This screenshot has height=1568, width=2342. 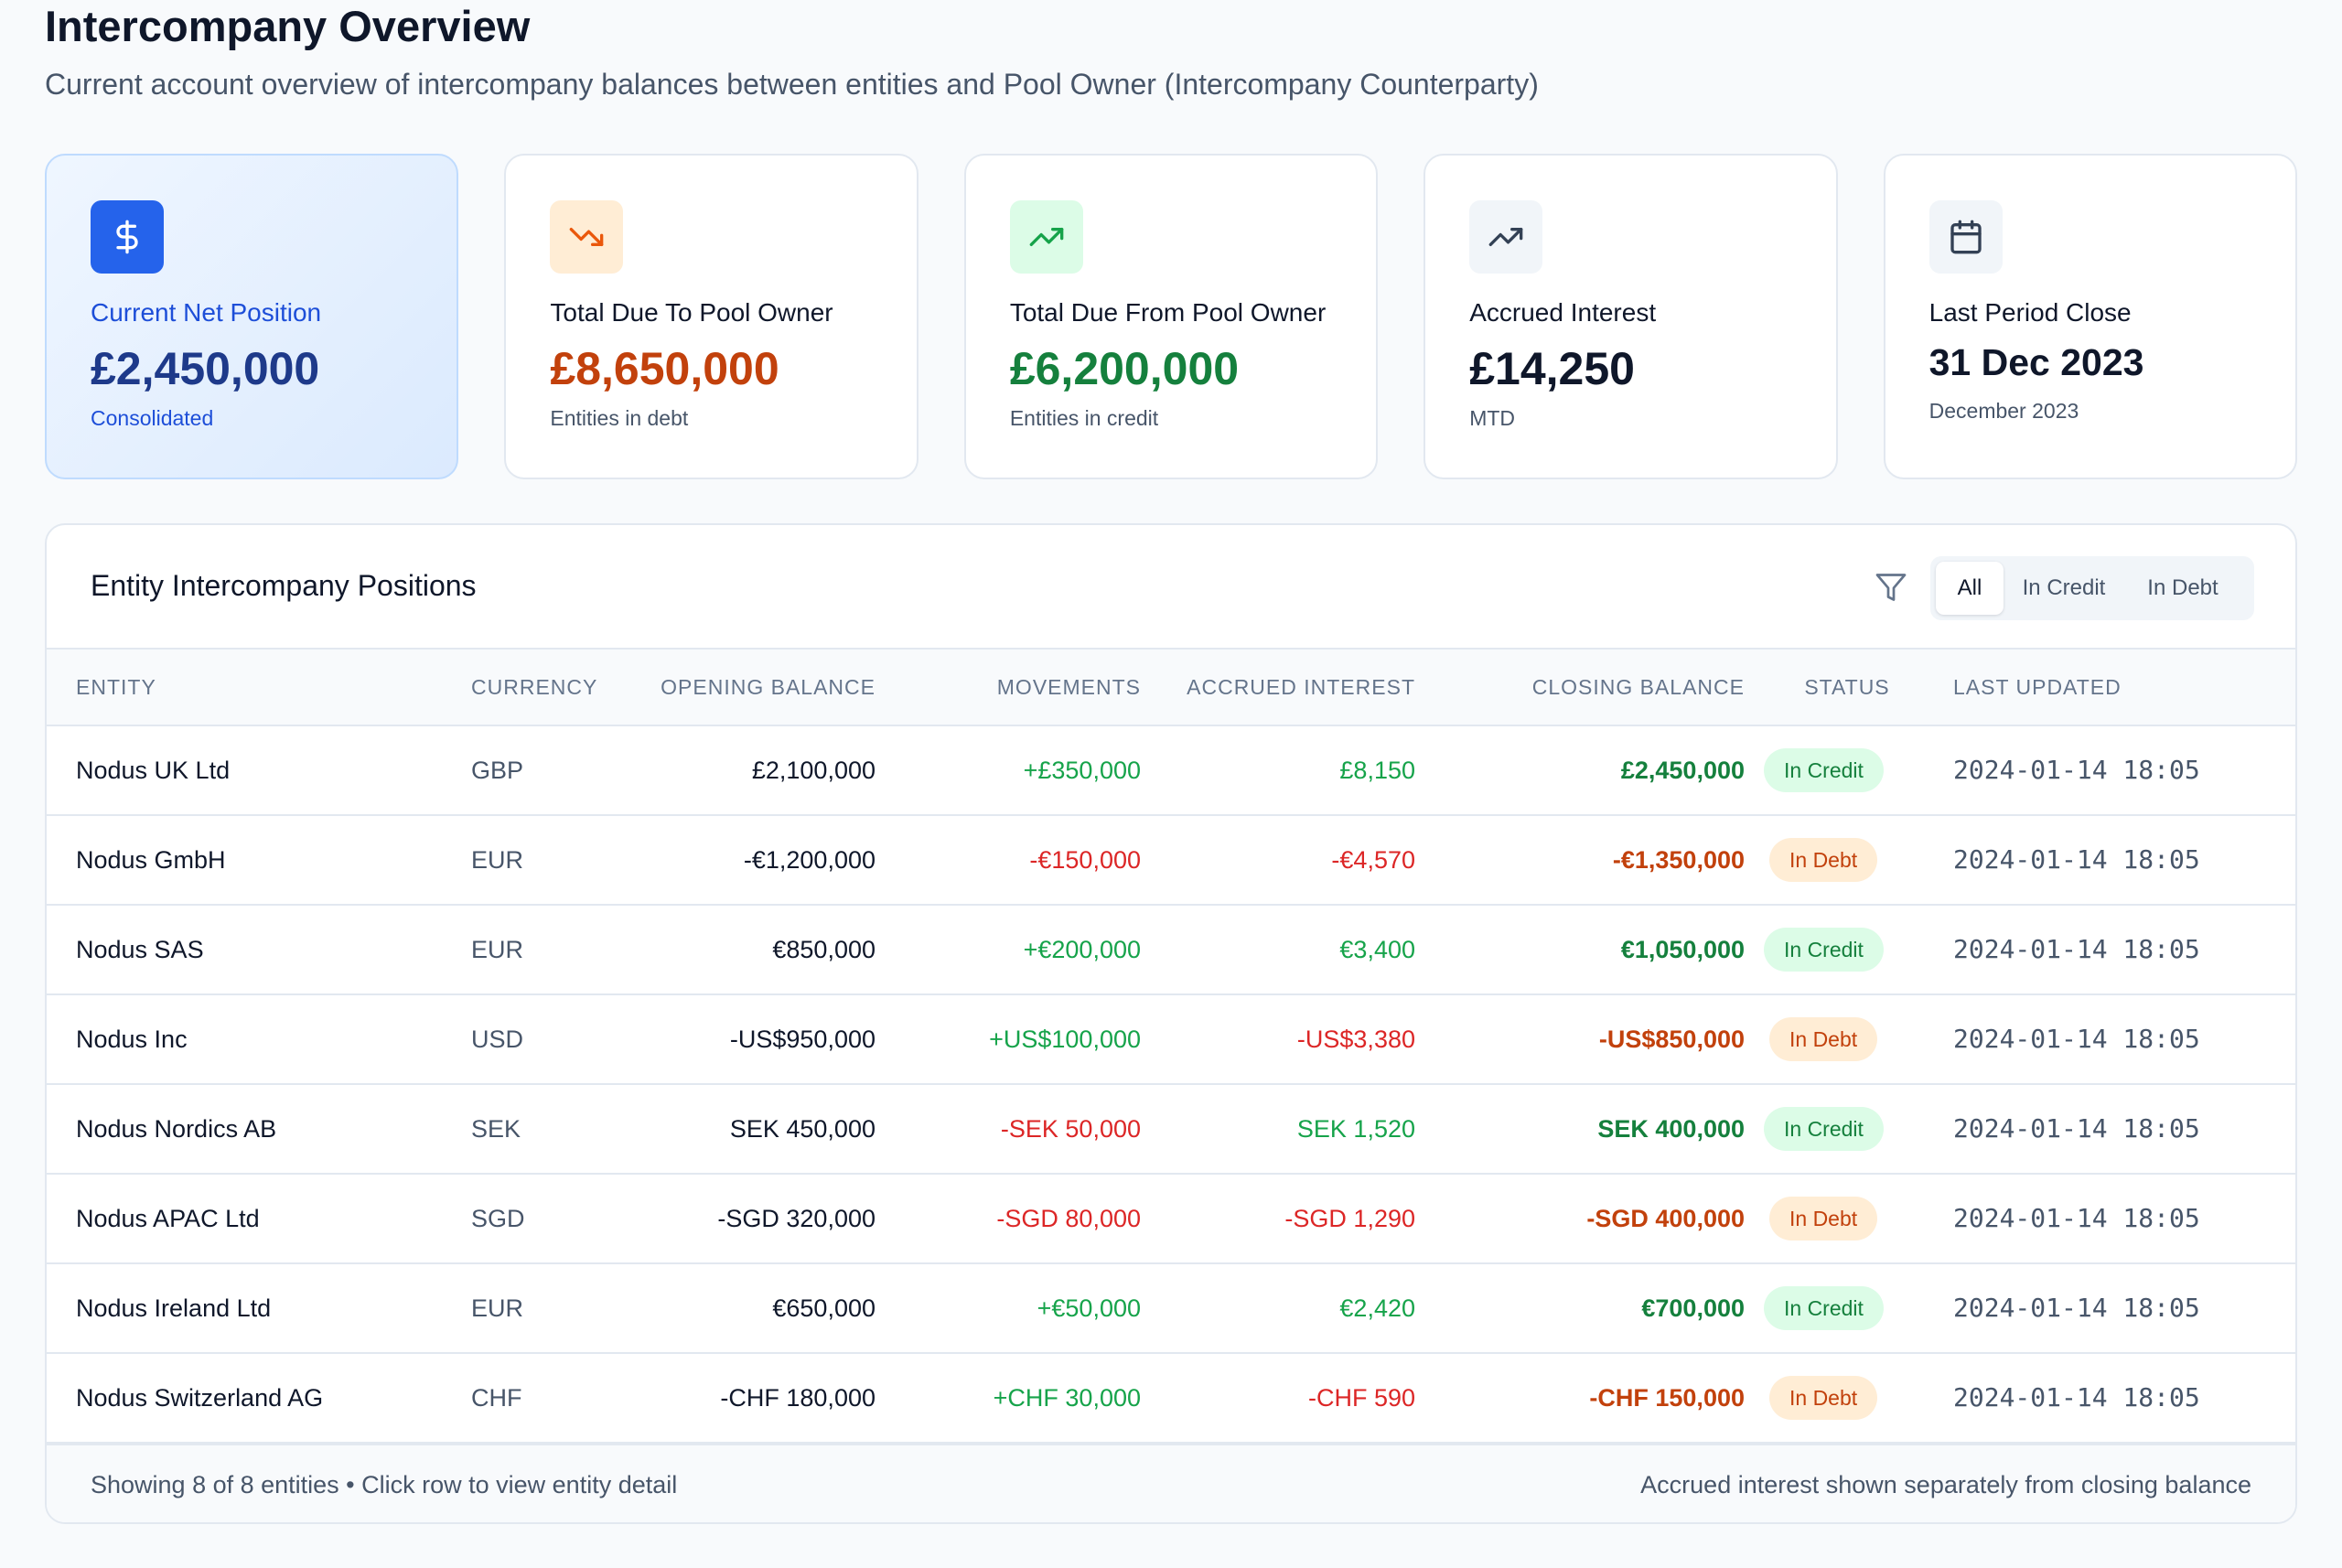 I want to click on trending-up-icon, so click(x=1506, y=237).